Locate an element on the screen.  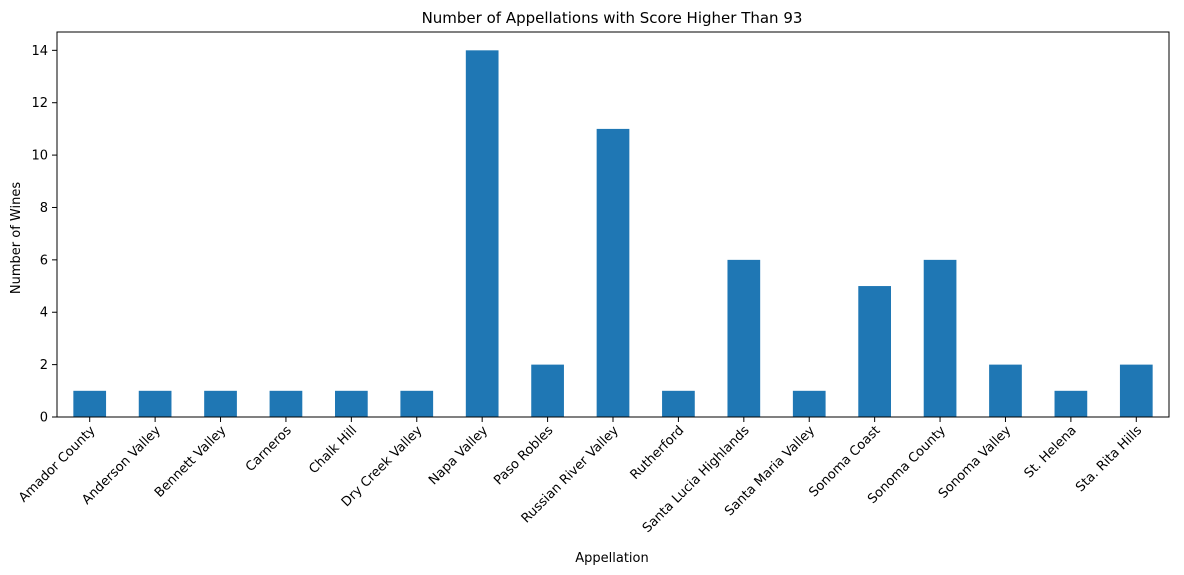
x-tick-label-4: Chalk Hill is located at coordinates (333, 450).